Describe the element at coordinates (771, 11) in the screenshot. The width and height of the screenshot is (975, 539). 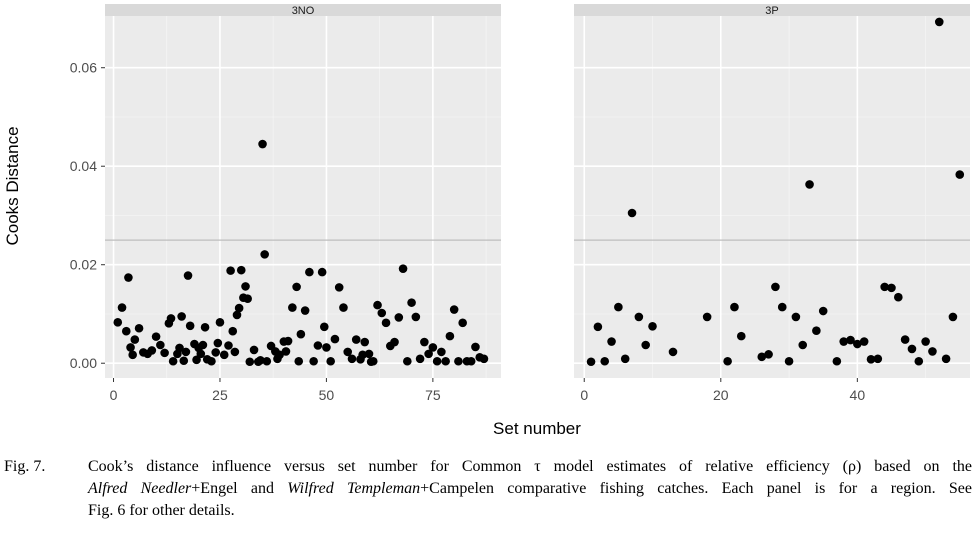
I see `facet-strip-label: 3P` at that location.